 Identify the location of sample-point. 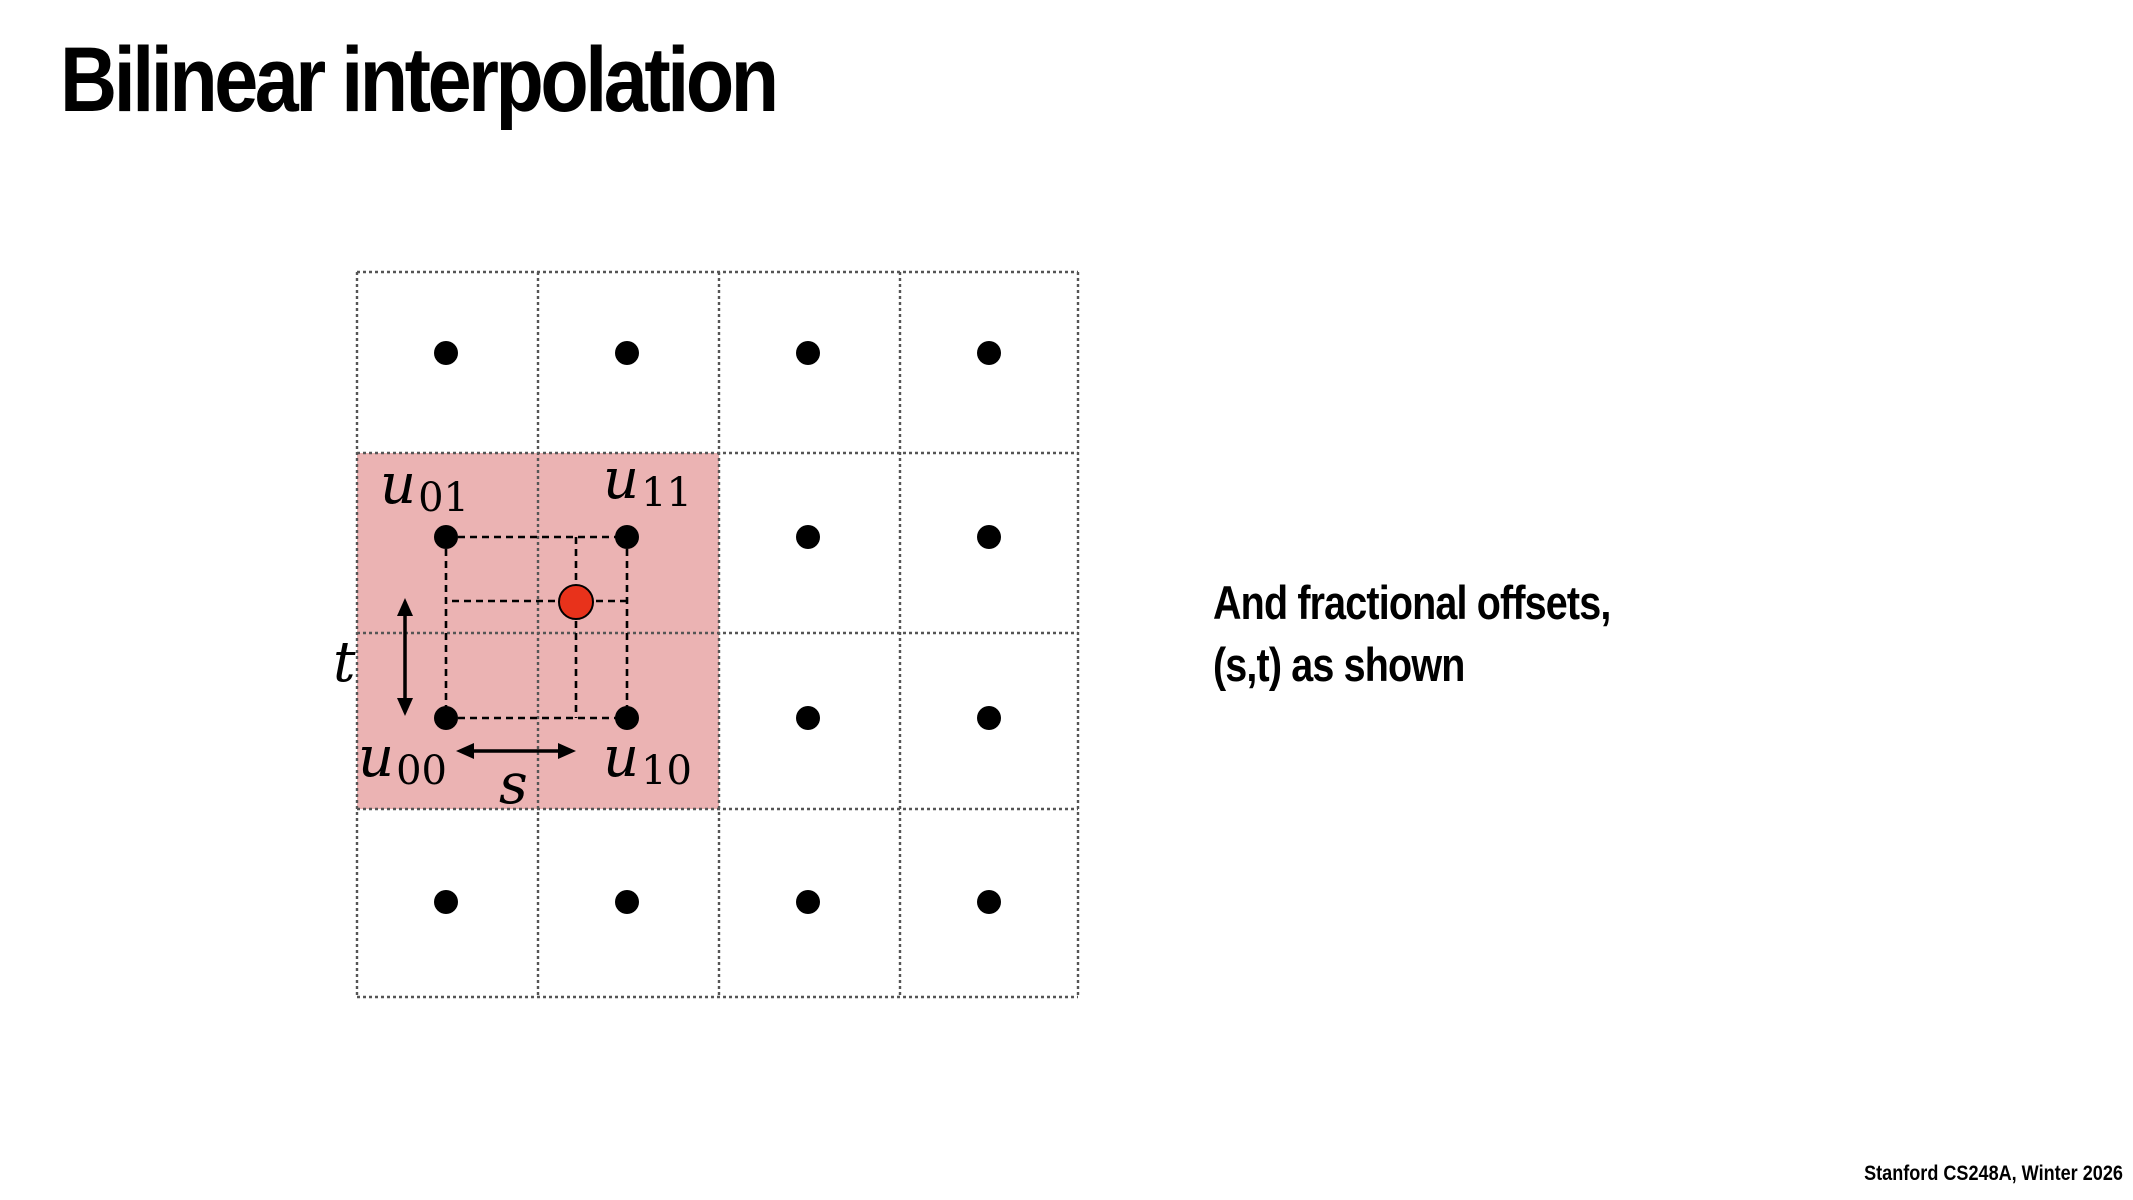
(576, 602).